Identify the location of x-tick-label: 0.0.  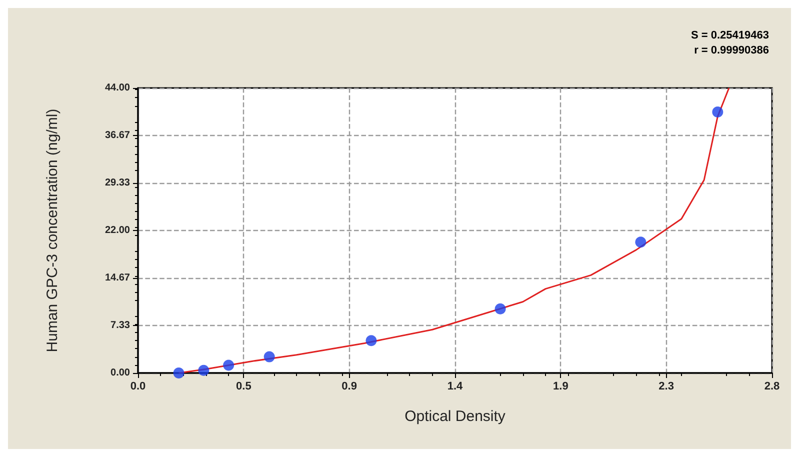
(138, 386).